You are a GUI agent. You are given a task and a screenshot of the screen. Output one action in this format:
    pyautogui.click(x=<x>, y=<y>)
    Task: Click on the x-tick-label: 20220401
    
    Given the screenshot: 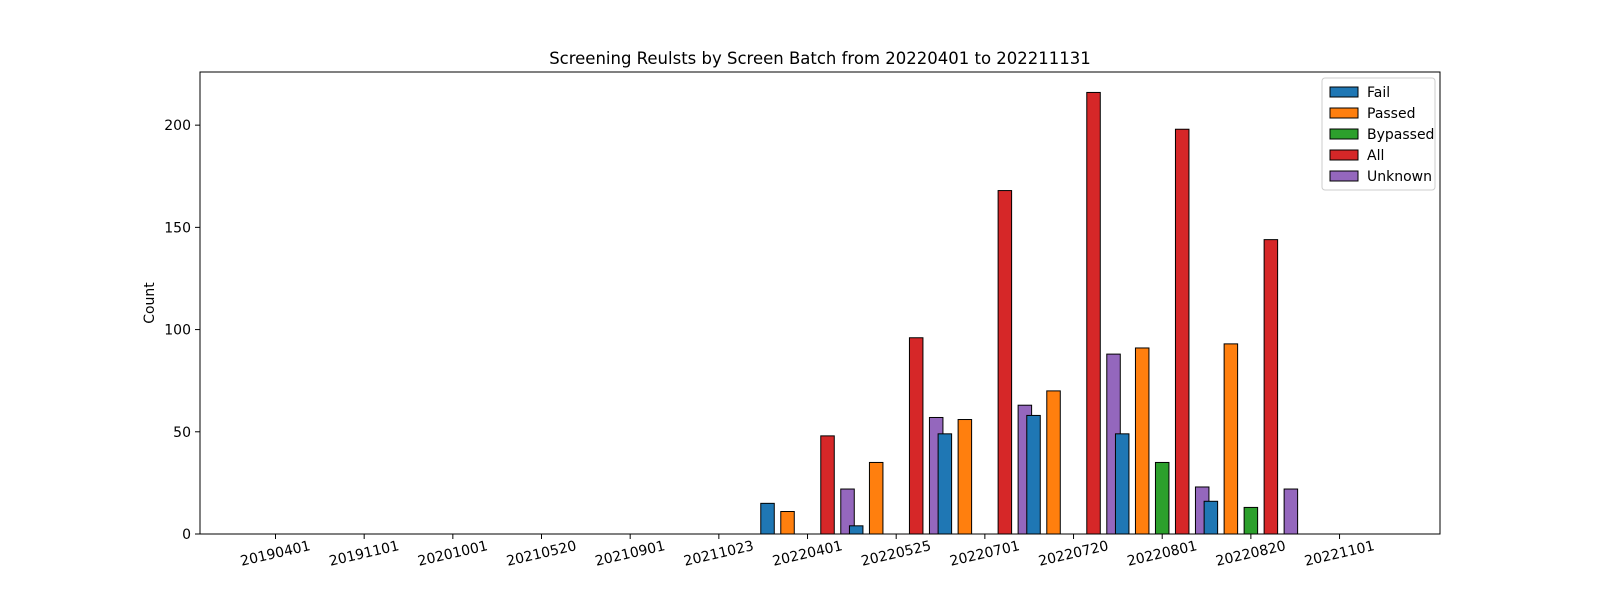 What is the action you would take?
    pyautogui.click(x=807, y=554)
    